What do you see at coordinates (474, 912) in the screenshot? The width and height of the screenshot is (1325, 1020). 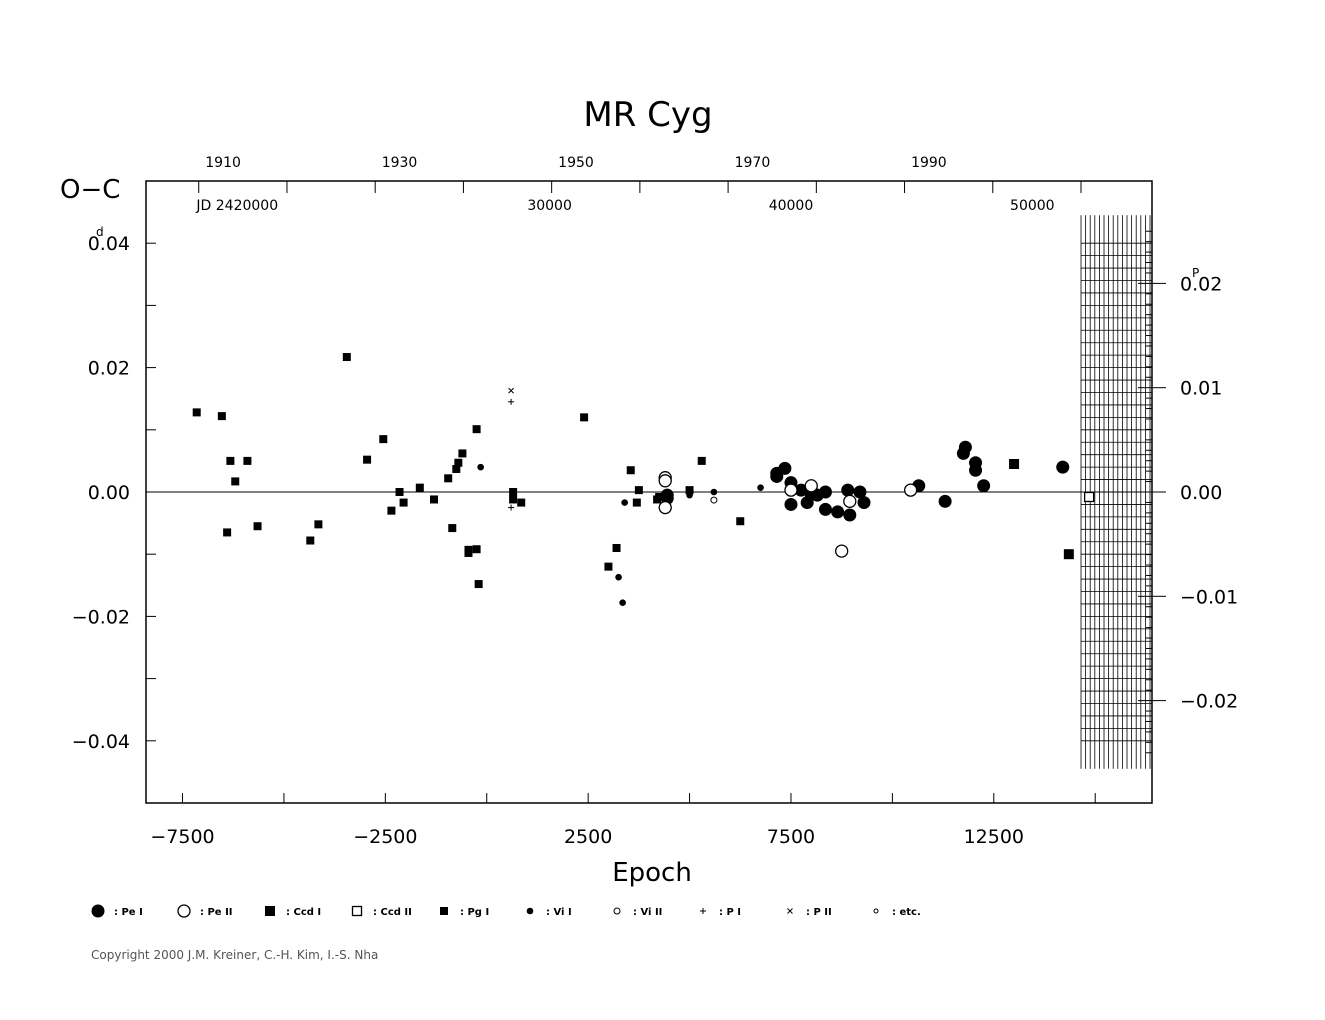 I see `legend-label: : Pg I` at bounding box center [474, 912].